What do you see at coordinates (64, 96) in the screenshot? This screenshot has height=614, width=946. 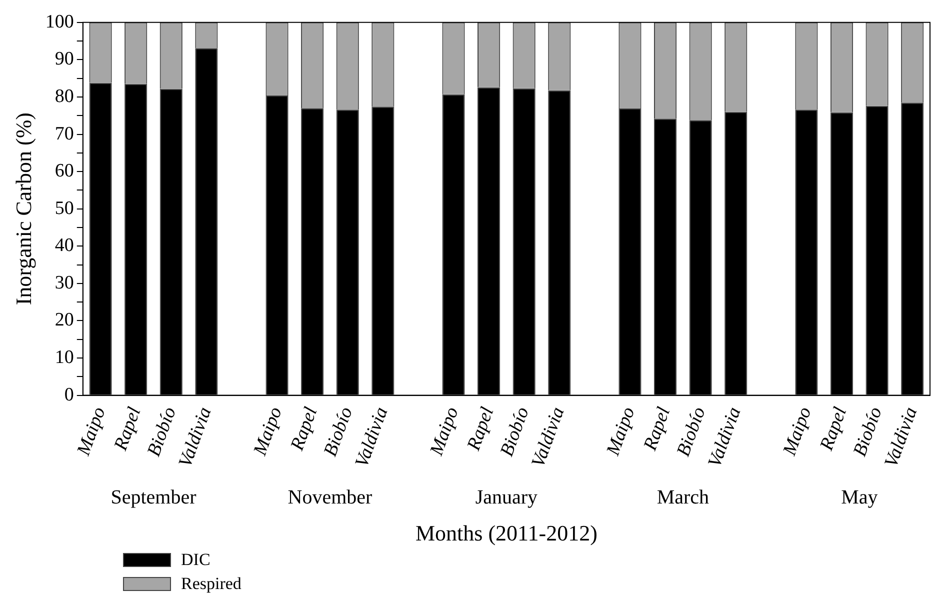 I see `y-tick-label: 80` at bounding box center [64, 96].